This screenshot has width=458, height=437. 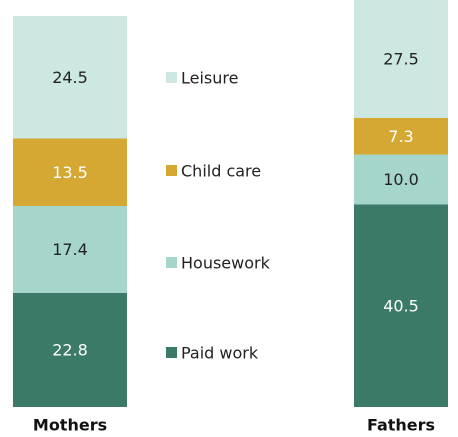 What do you see at coordinates (220, 353) in the screenshot?
I see `legend-label: Paid work` at bounding box center [220, 353].